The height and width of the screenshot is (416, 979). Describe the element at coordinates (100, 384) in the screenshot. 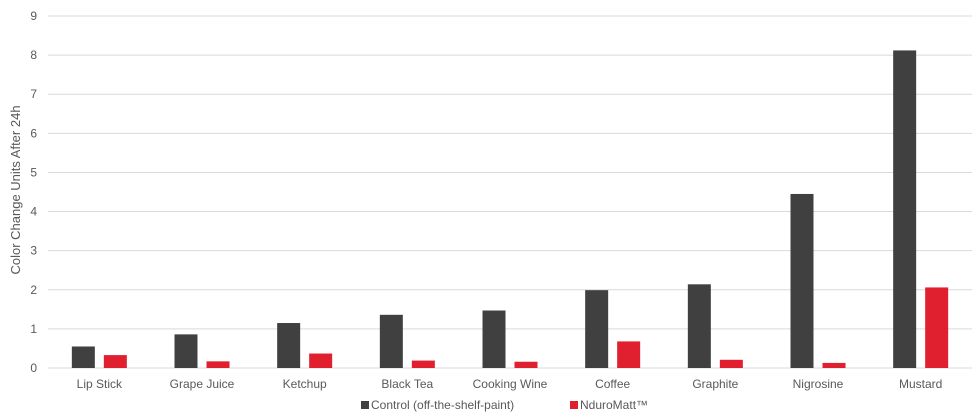

I see `category-label: Lip Stick` at that location.